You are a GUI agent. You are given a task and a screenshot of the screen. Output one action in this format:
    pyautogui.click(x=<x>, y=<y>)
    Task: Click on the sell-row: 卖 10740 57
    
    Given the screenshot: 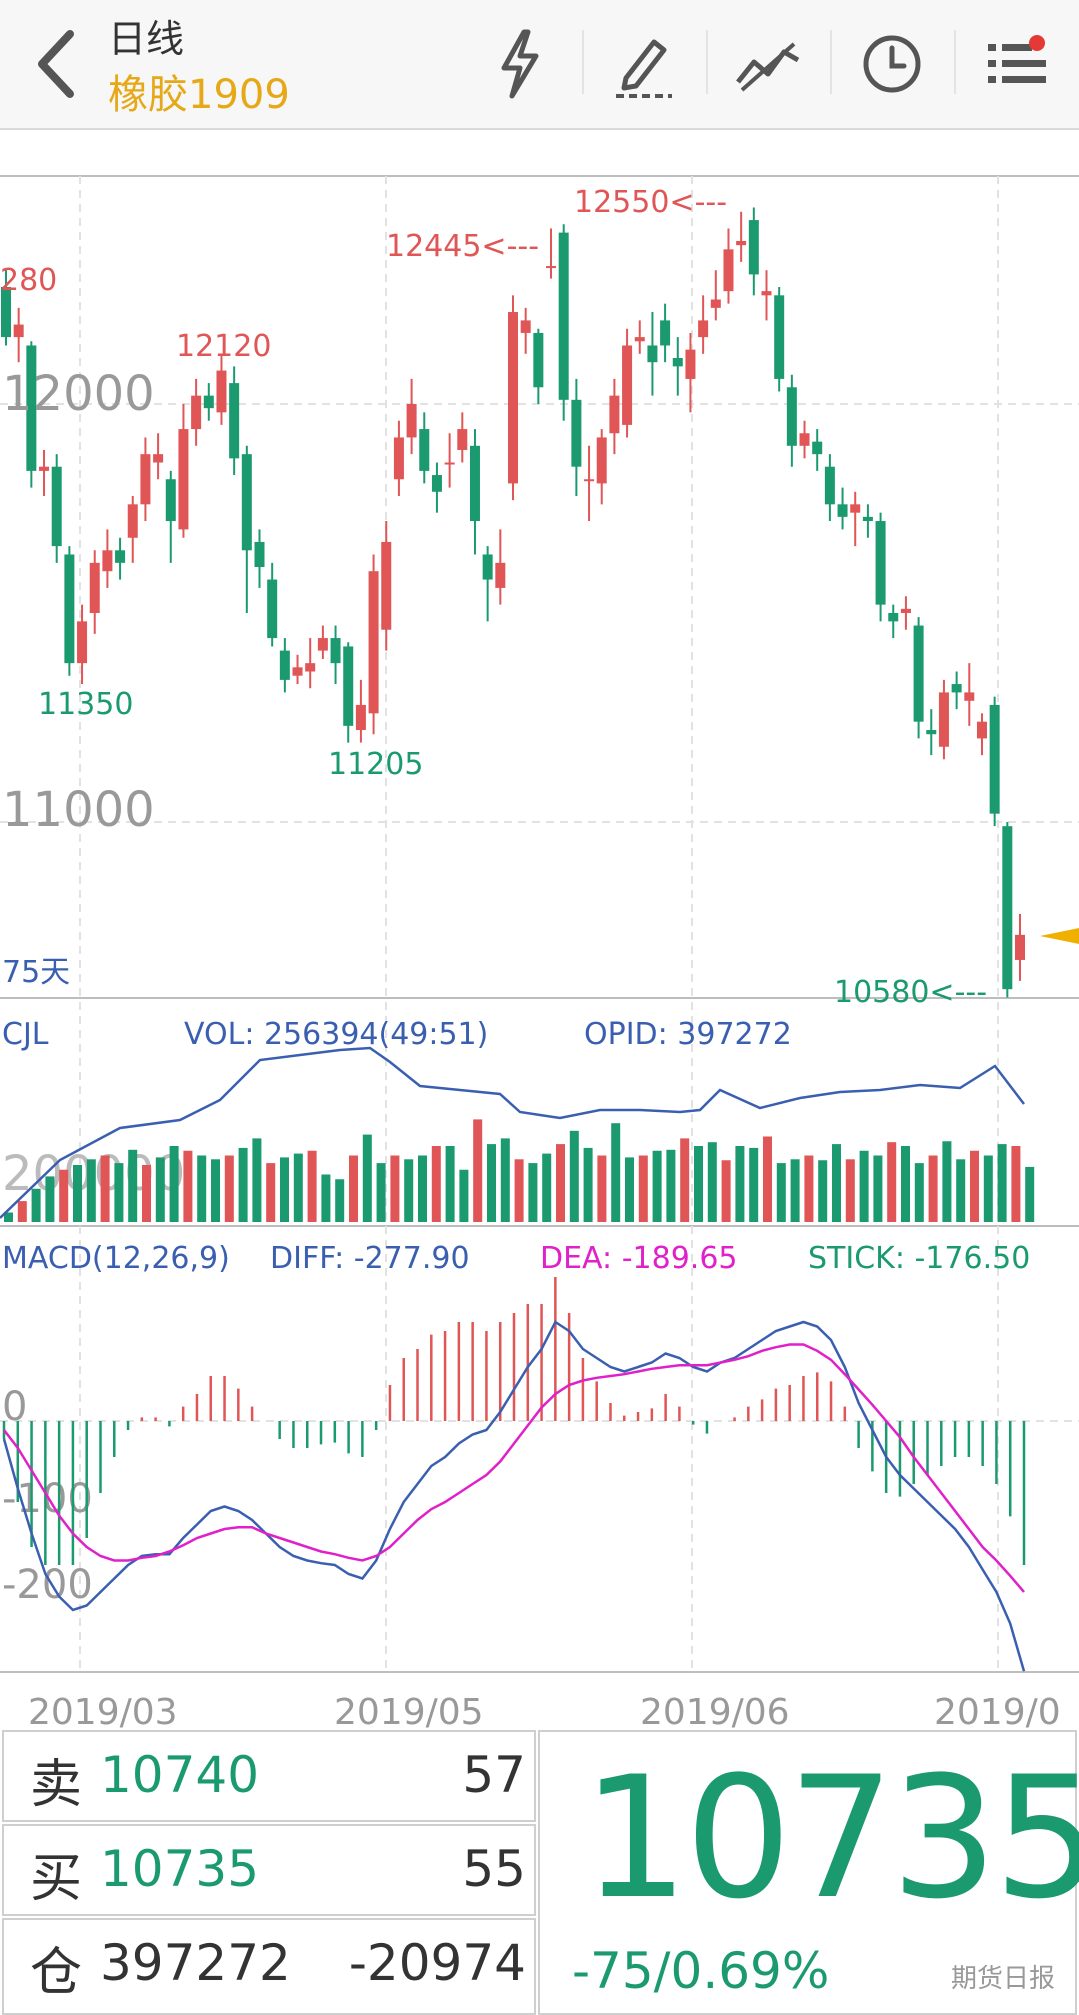 What is the action you would take?
    pyautogui.click(x=269, y=1776)
    